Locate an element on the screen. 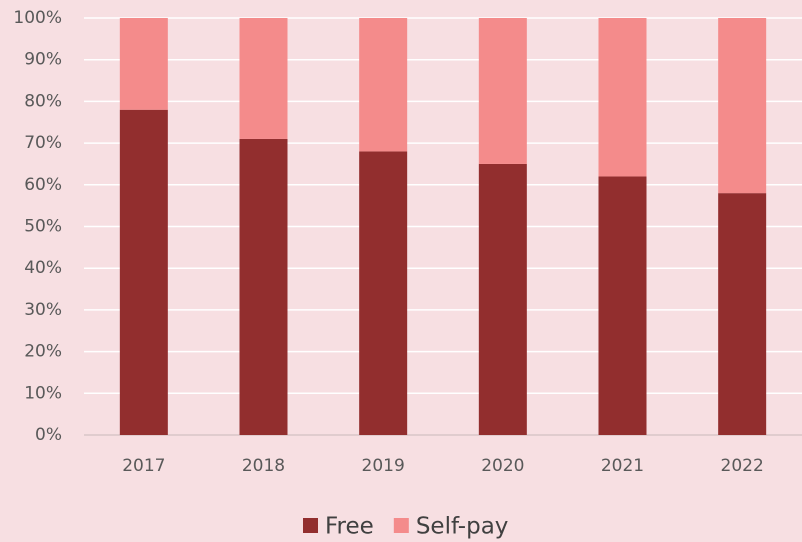 The width and height of the screenshot is (802, 542). x-tick-label: 2017 is located at coordinates (143, 466).